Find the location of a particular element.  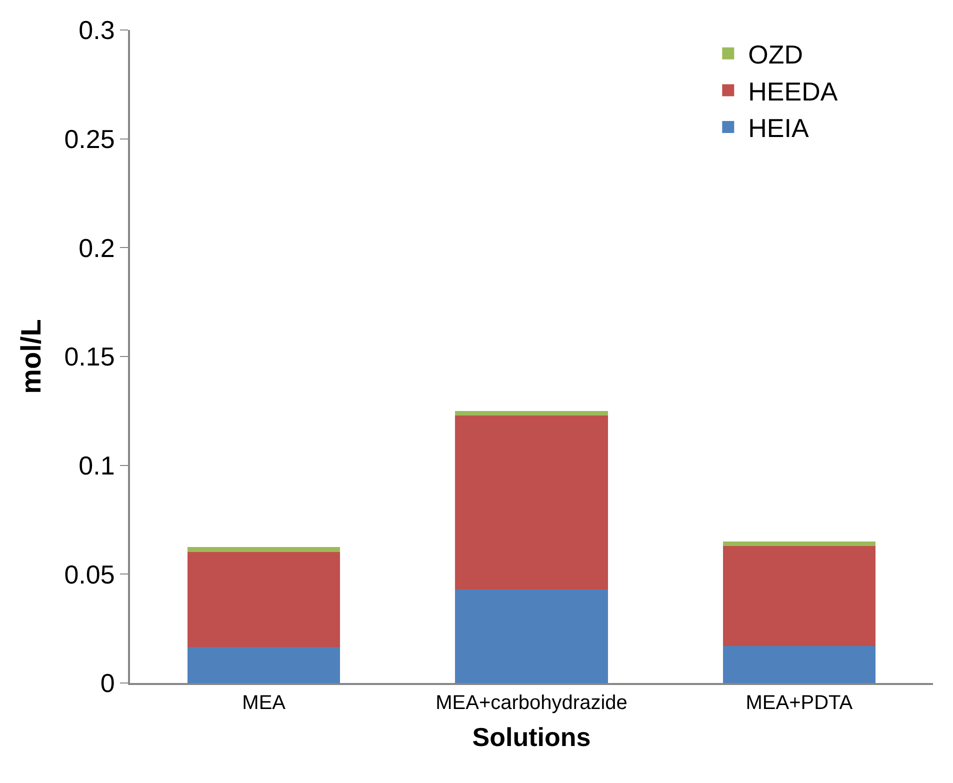

y-tick-label: 0.1 is located at coordinates (96, 465).